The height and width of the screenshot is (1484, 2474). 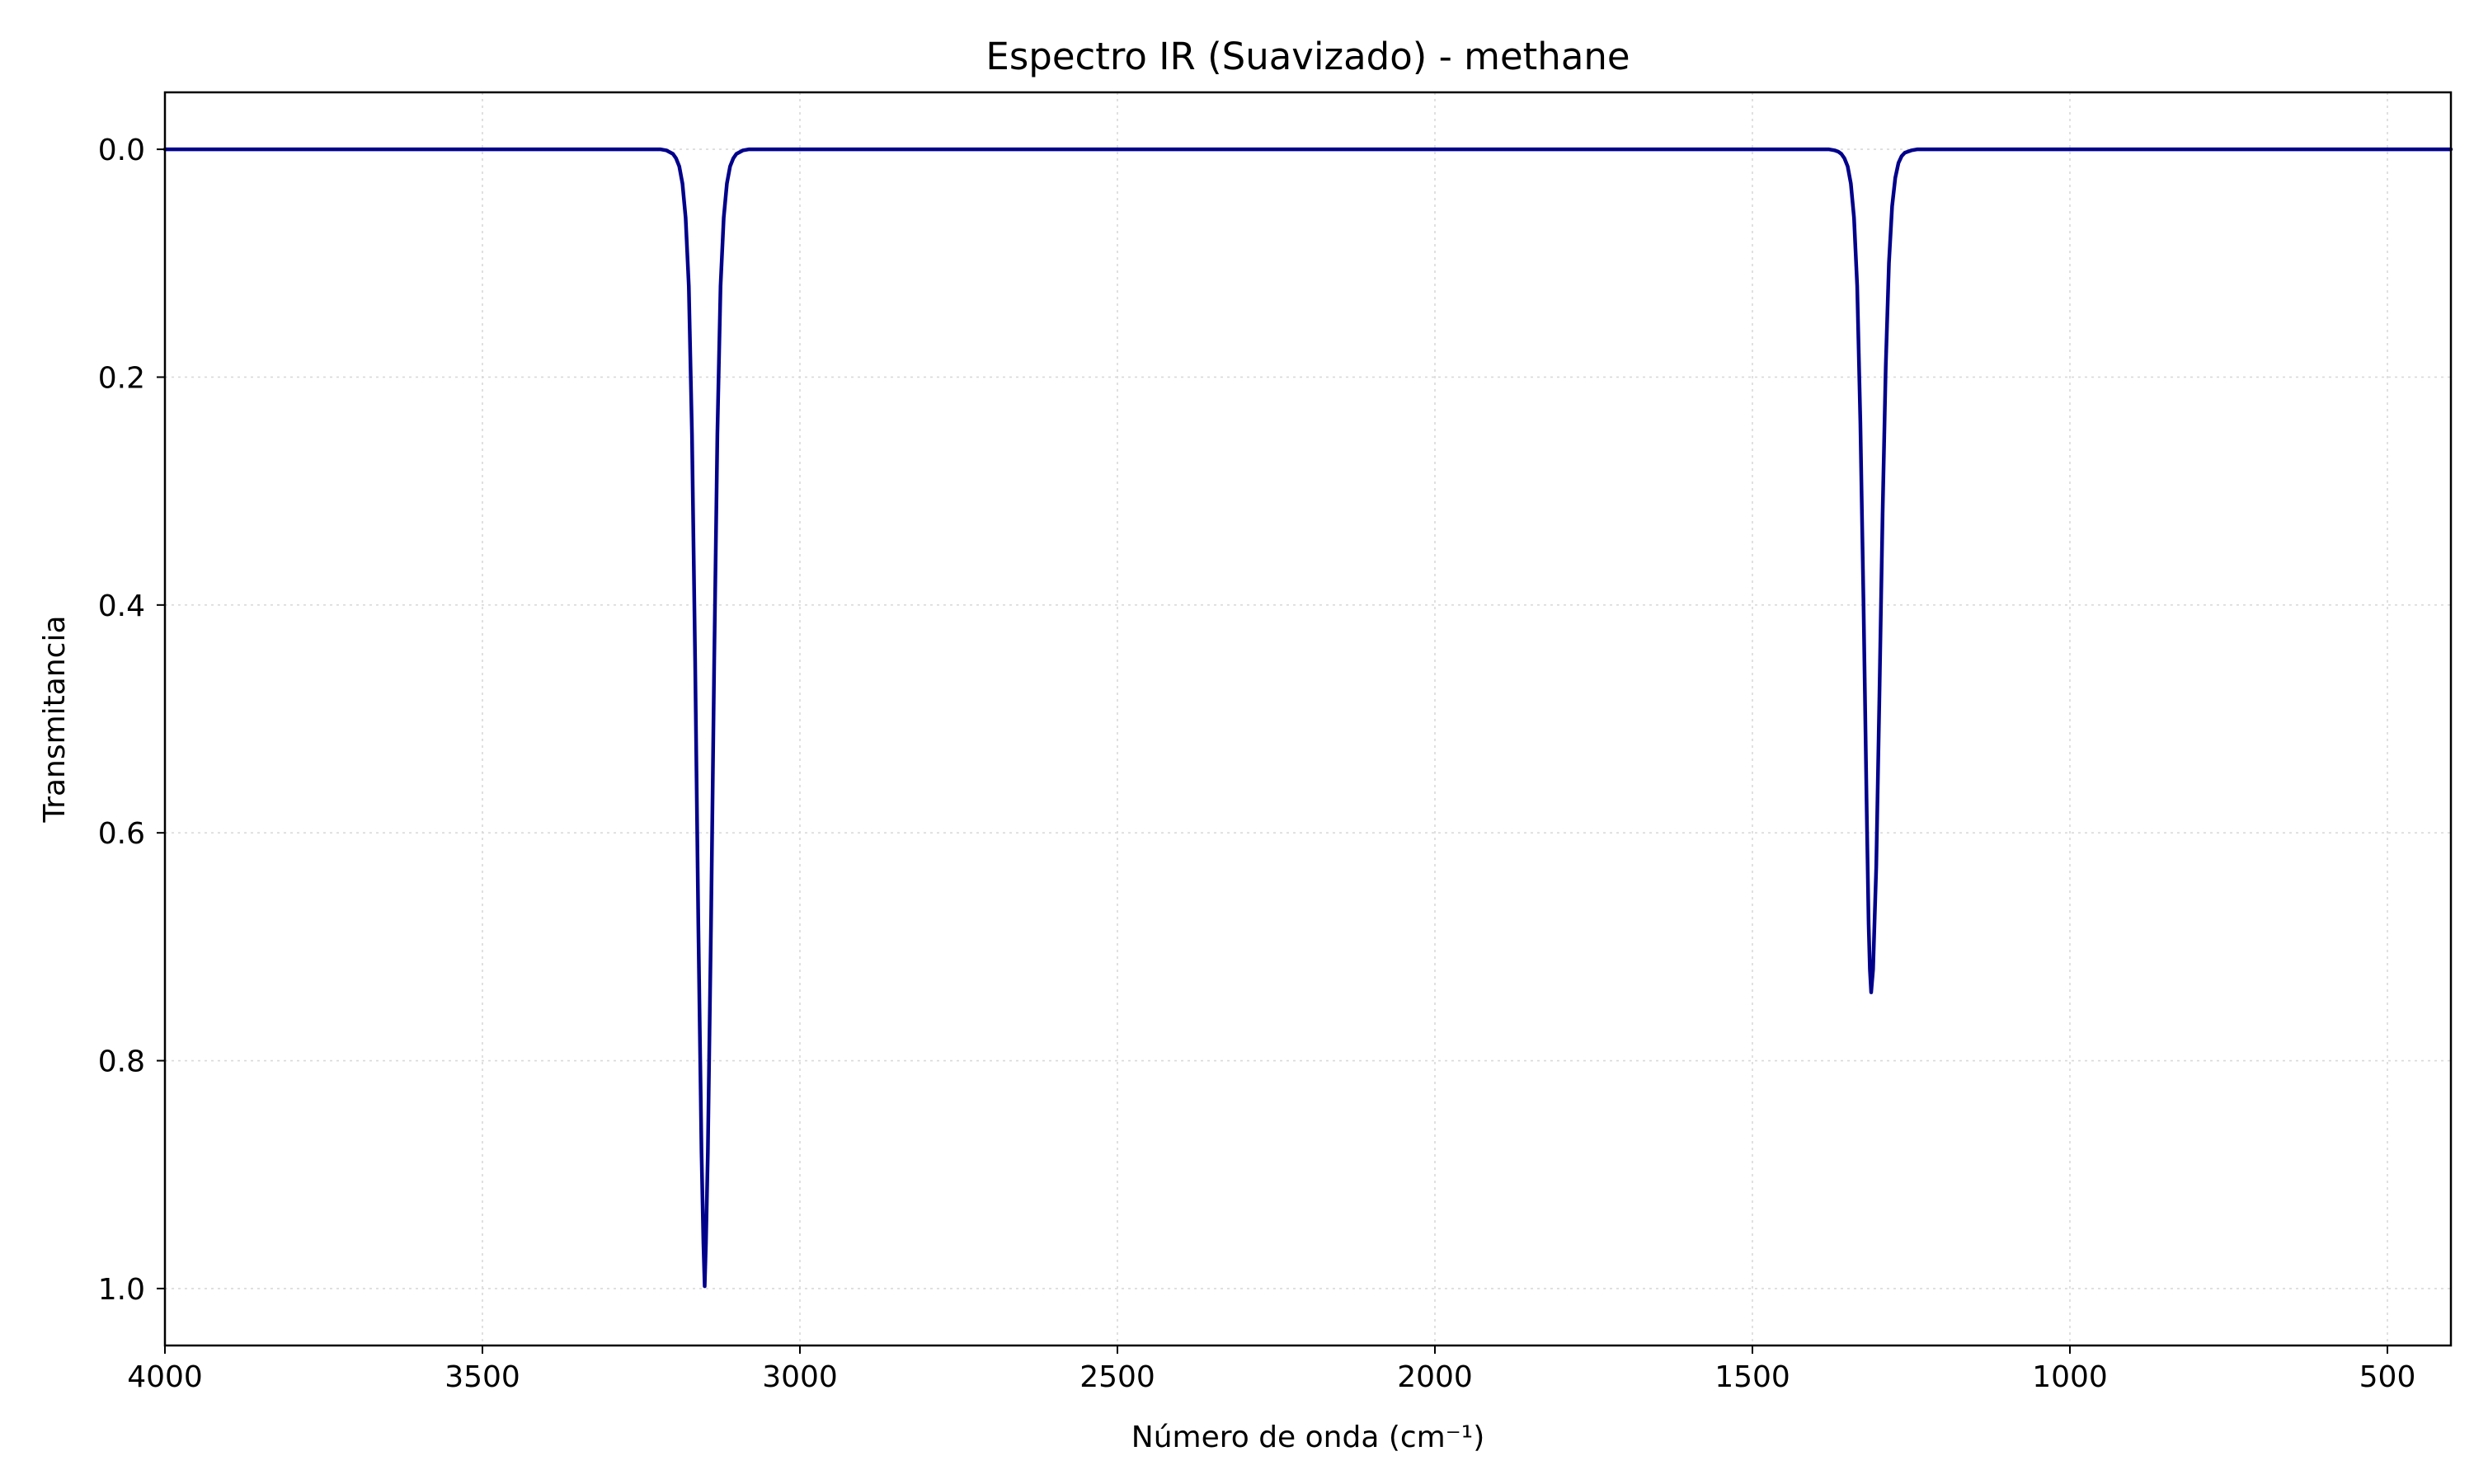 I want to click on x-tick-label: 2500, so click(x=1117, y=1377).